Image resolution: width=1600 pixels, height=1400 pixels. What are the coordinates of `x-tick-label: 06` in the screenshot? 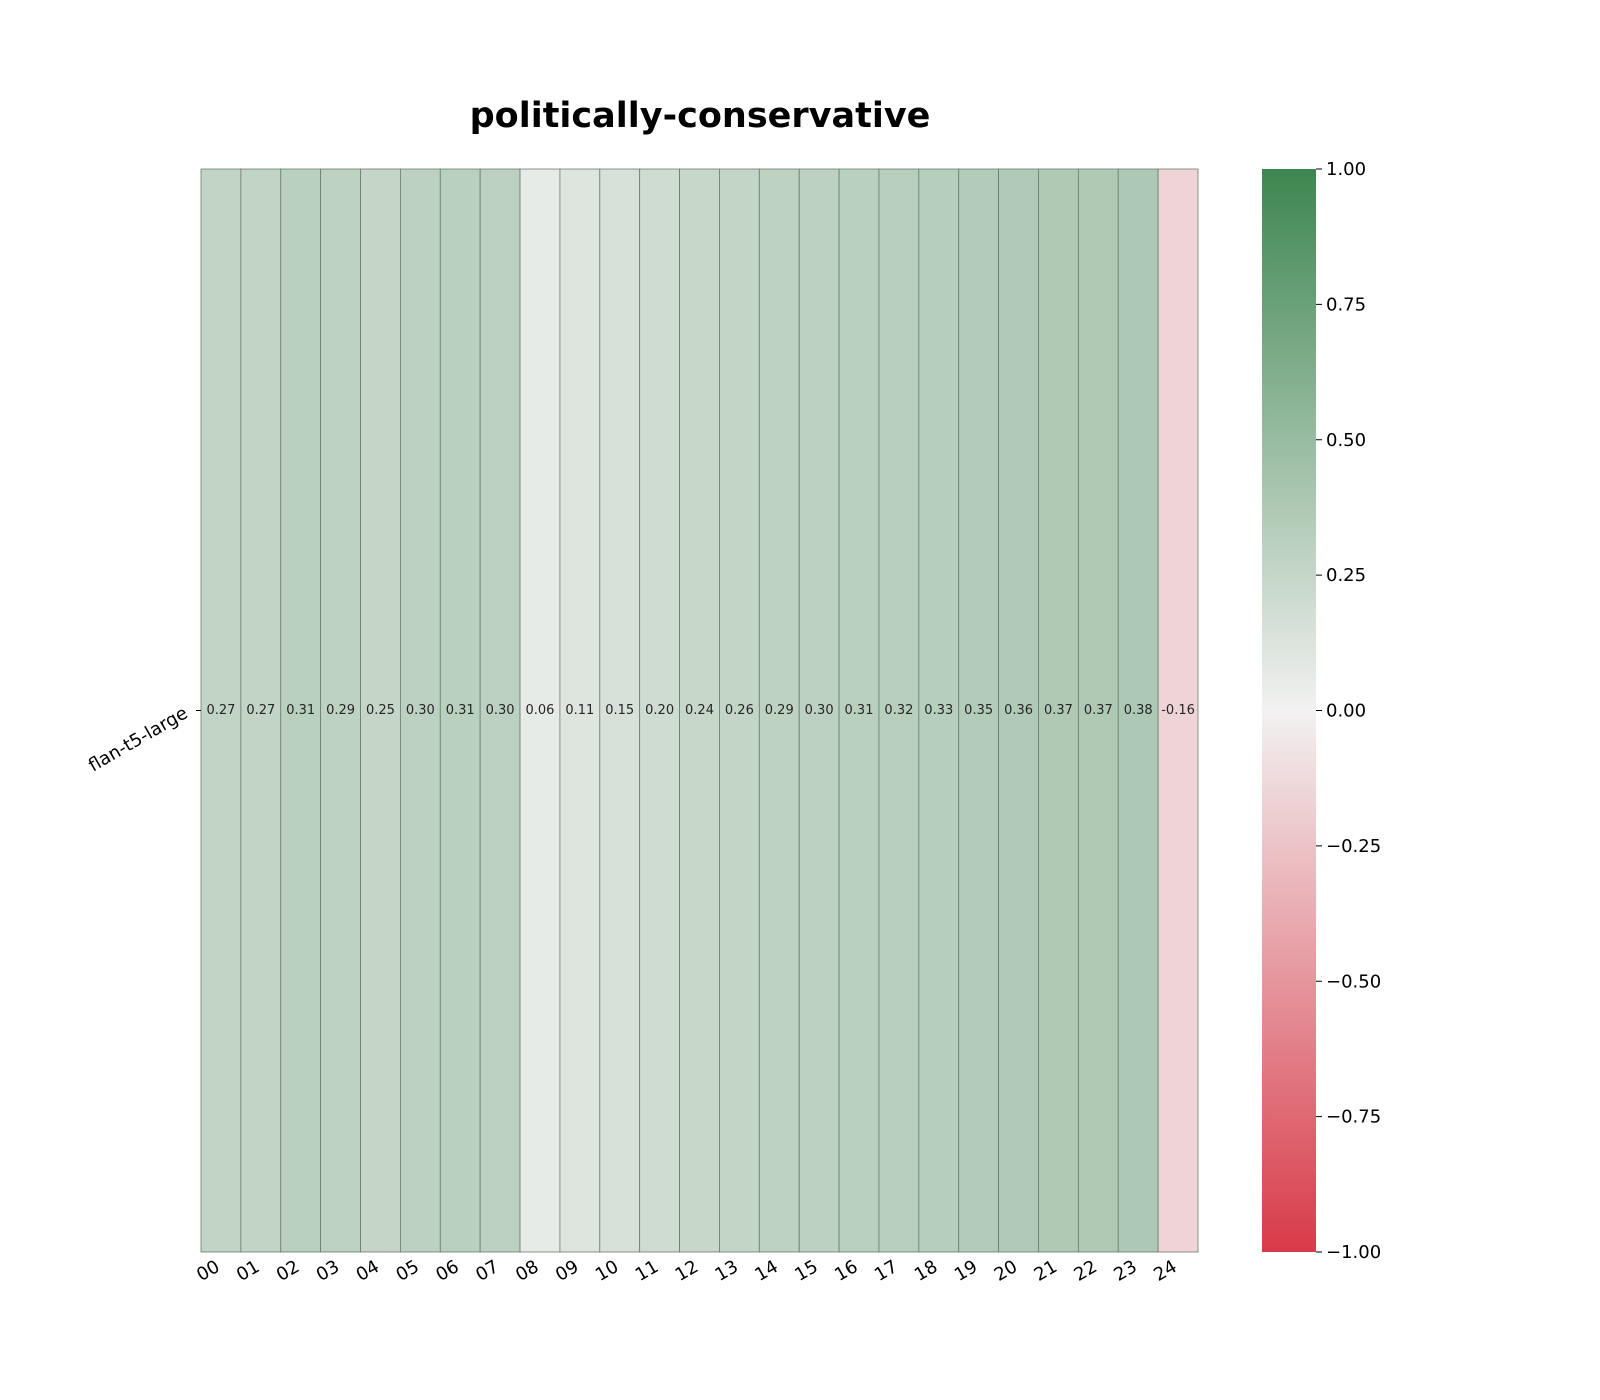 It's located at (447, 1271).